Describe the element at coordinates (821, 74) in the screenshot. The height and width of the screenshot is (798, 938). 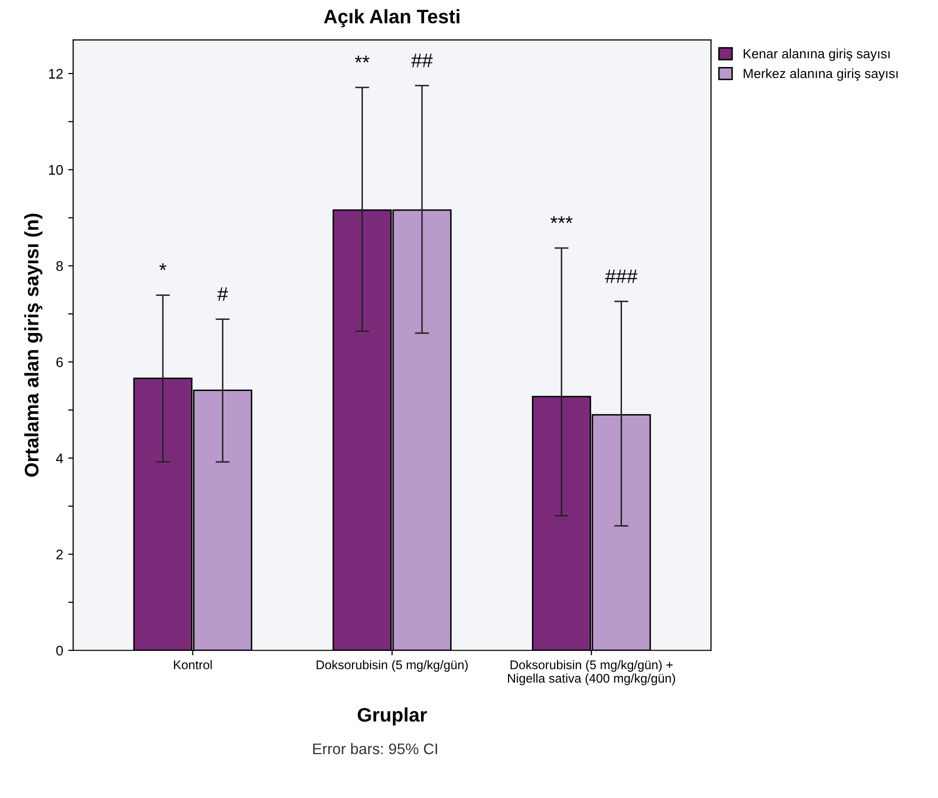
I see `legend-label: Merkez alanına giriş sayısı` at that location.